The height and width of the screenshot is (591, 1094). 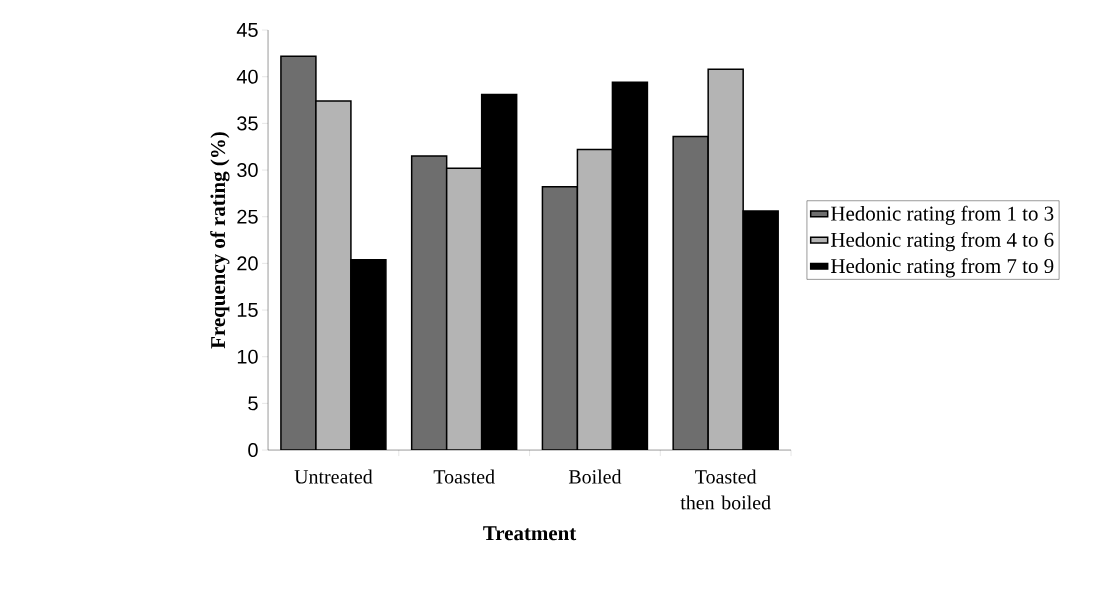 I want to click on y-tick-label: 45, so click(x=247, y=30).